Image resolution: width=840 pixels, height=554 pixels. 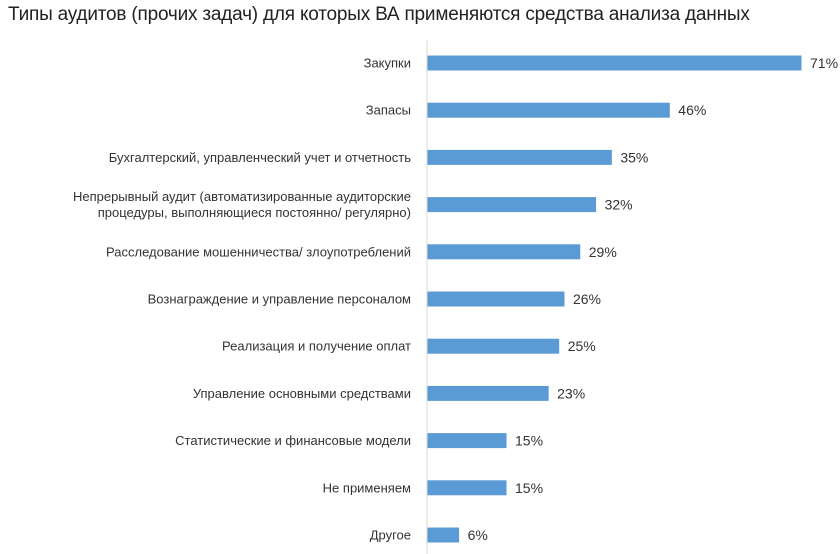 What do you see at coordinates (619, 205) in the screenshot?
I see `value-label-3: 32%` at bounding box center [619, 205].